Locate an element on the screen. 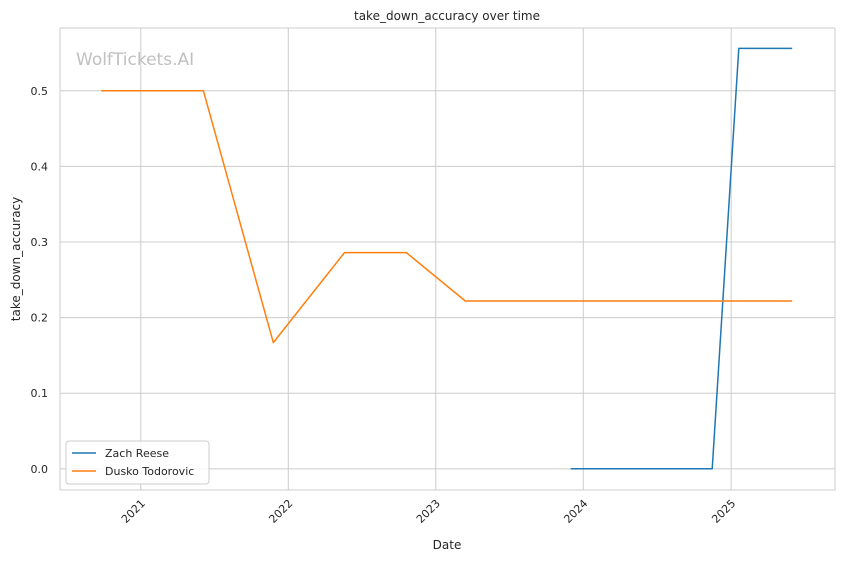  watermark: WolfTickets.AI is located at coordinates (135, 60).